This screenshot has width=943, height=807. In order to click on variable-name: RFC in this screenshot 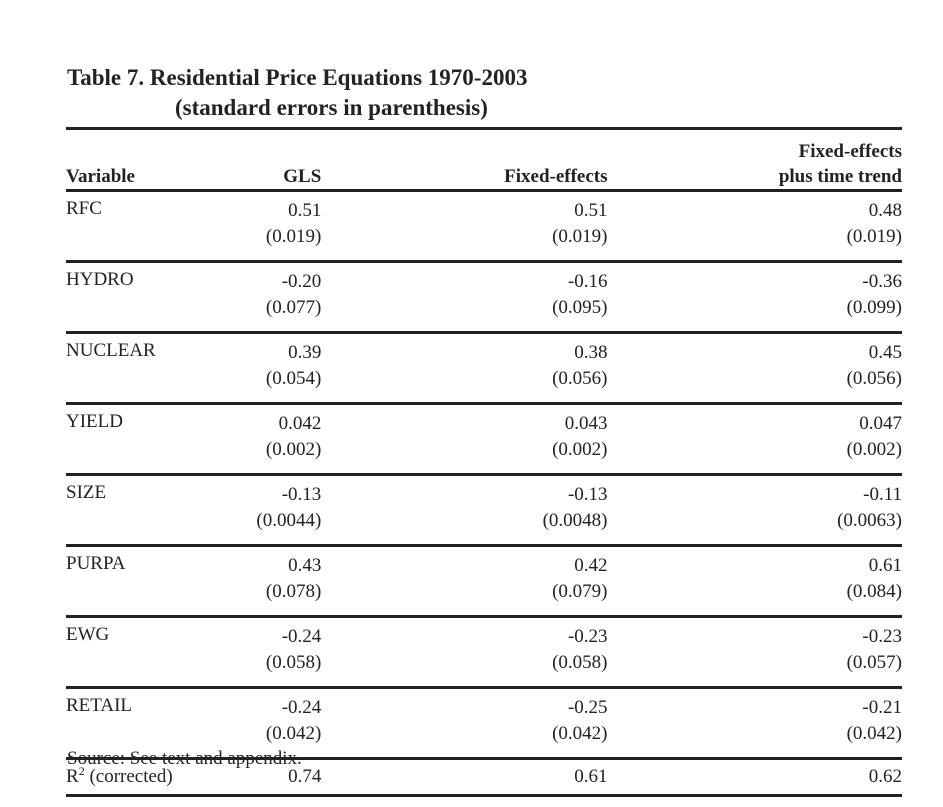, I will do `click(84, 208)`.